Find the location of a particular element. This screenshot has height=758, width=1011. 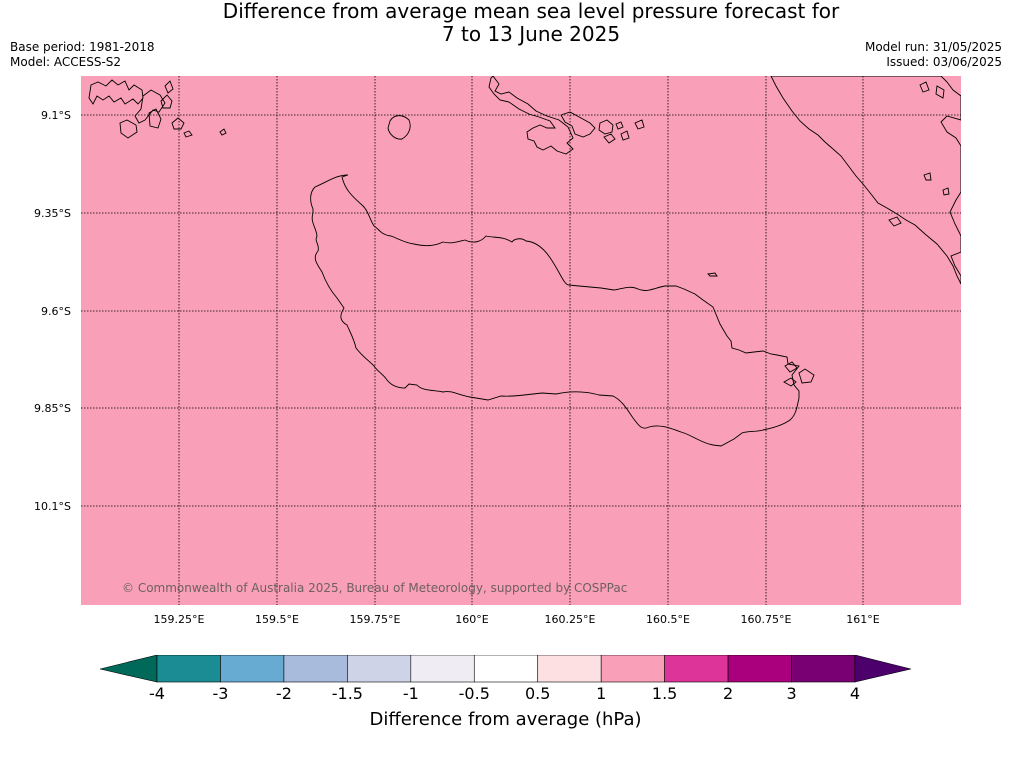

russell-islands-coastline is located at coordinates (157, 109).